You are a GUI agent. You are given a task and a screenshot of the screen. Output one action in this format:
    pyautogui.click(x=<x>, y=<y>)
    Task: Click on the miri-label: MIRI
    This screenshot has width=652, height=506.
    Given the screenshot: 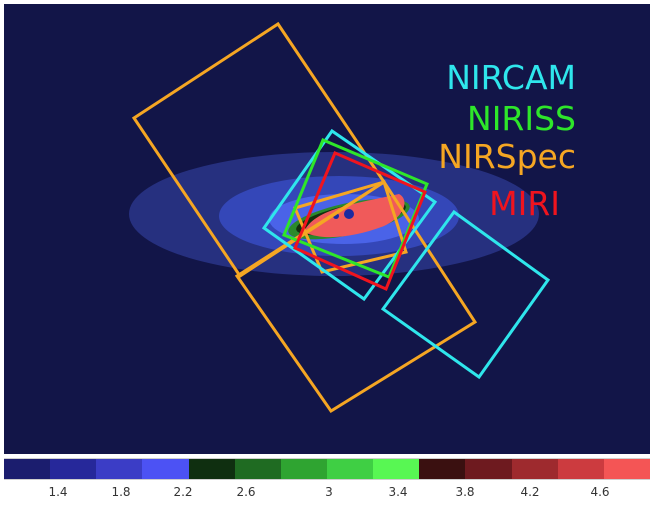 What is the action you would take?
    pyautogui.click(x=524, y=203)
    